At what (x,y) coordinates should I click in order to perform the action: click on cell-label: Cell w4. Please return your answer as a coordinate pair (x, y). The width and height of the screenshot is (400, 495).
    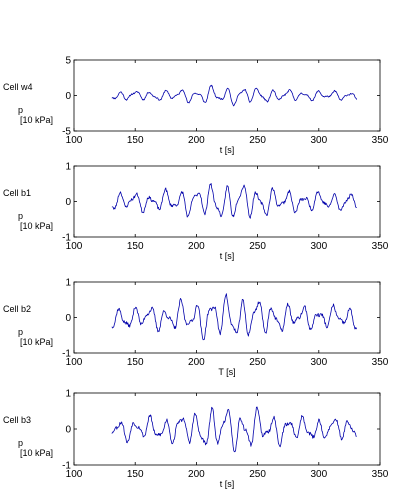
    Looking at the image, I should click on (18, 87).